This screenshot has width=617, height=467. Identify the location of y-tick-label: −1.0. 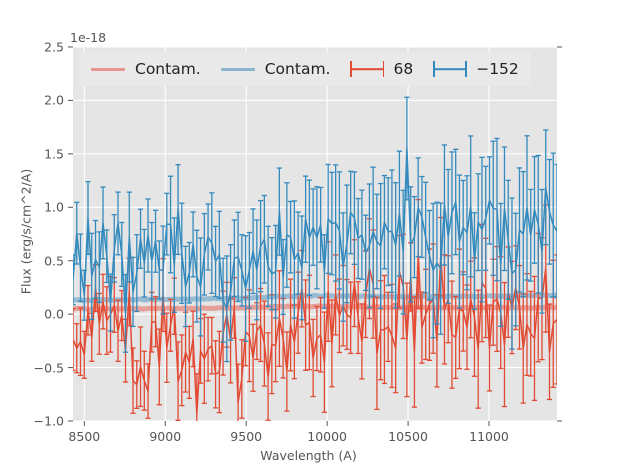
(48, 421).